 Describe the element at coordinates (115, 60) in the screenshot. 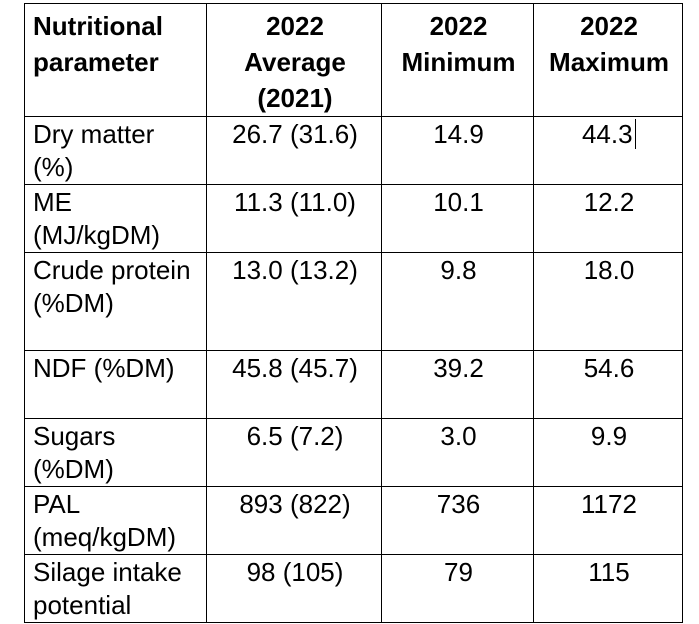

I see `header-parameter: Nutritional parameter` at that location.